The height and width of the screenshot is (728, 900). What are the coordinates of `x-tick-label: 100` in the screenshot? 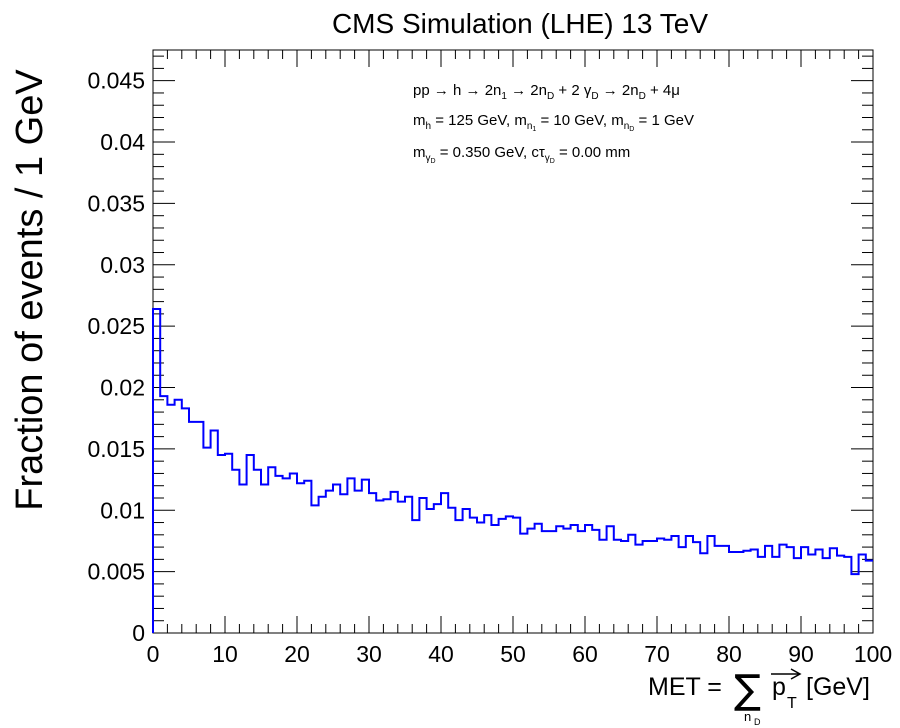 It's located at (873, 654).